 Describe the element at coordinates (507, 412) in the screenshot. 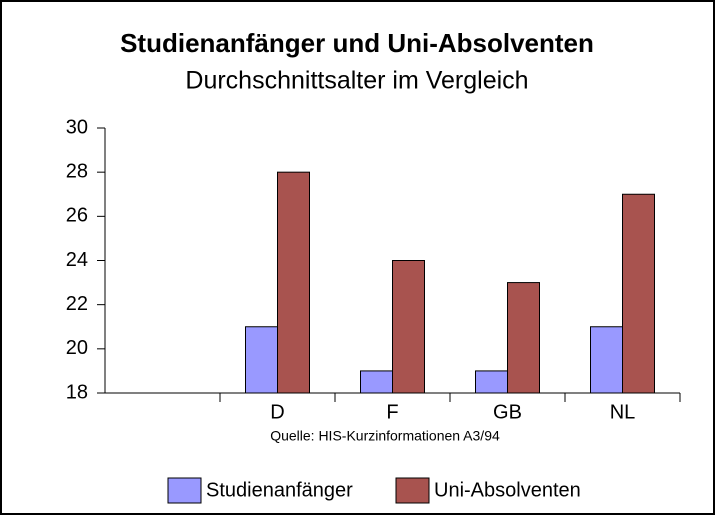

I see `x-tick-label: GB` at that location.